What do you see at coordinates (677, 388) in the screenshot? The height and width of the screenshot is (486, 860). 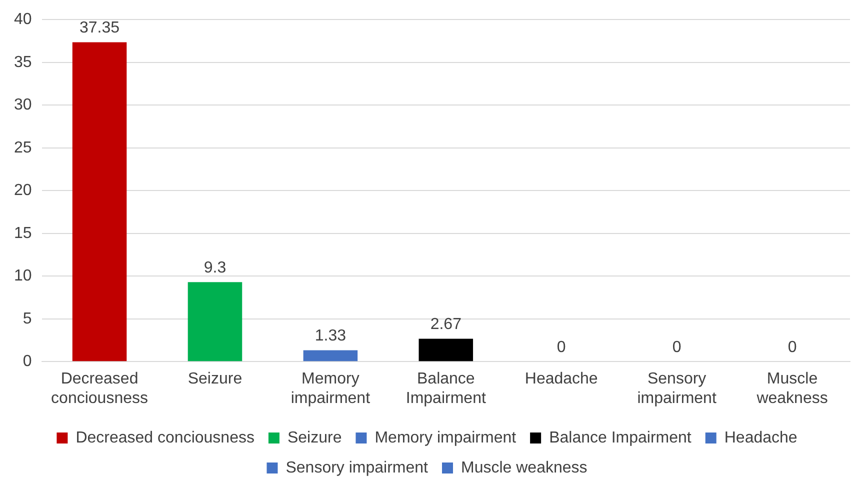 I see `x-tick-label: Sensory impairment` at bounding box center [677, 388].